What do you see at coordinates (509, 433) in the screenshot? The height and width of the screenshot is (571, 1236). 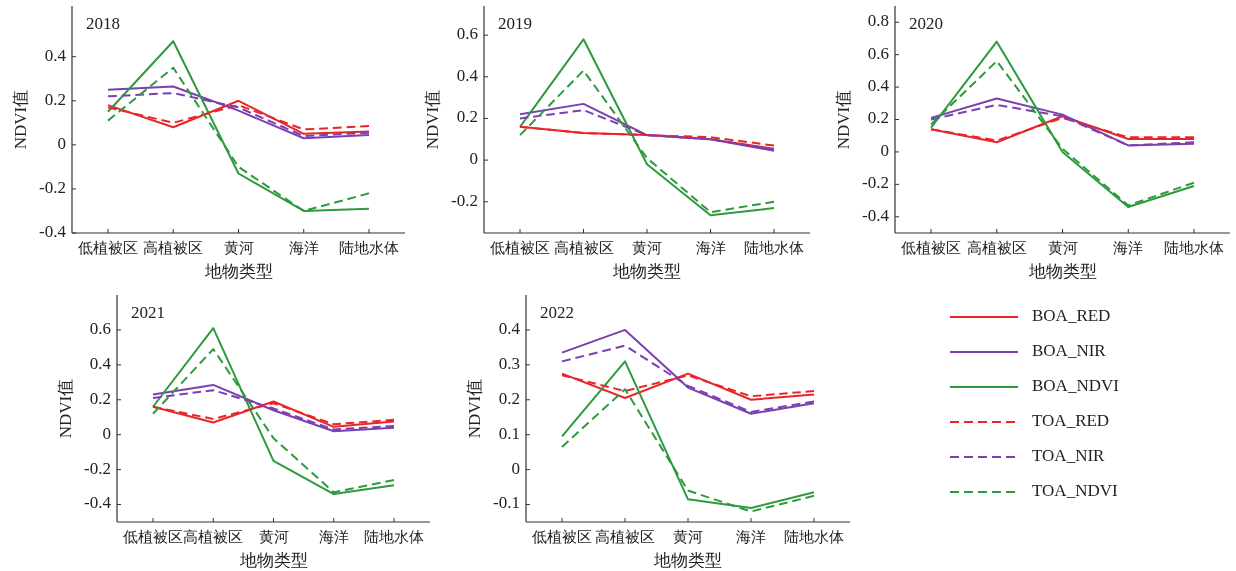 I see `y-tick-label: 0.1` at bounding box center [509, 433].